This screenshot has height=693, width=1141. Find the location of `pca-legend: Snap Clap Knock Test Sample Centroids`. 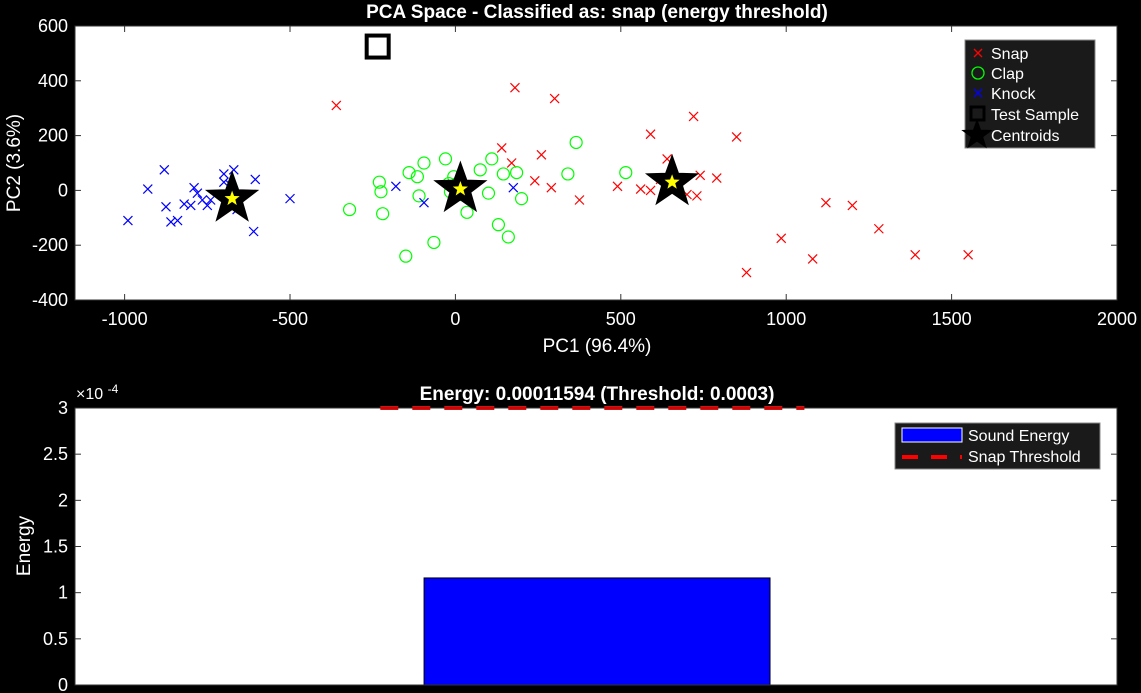

pca-legend: Snap Clap Knock Test Sample Centroids is located at coordinates (1028, 94).